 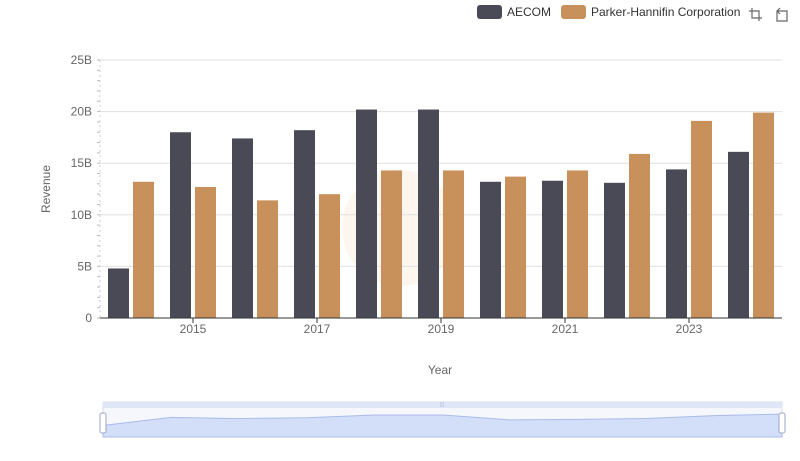 I want to click on legend-swatch-aecom, so click(x=489, y=12).